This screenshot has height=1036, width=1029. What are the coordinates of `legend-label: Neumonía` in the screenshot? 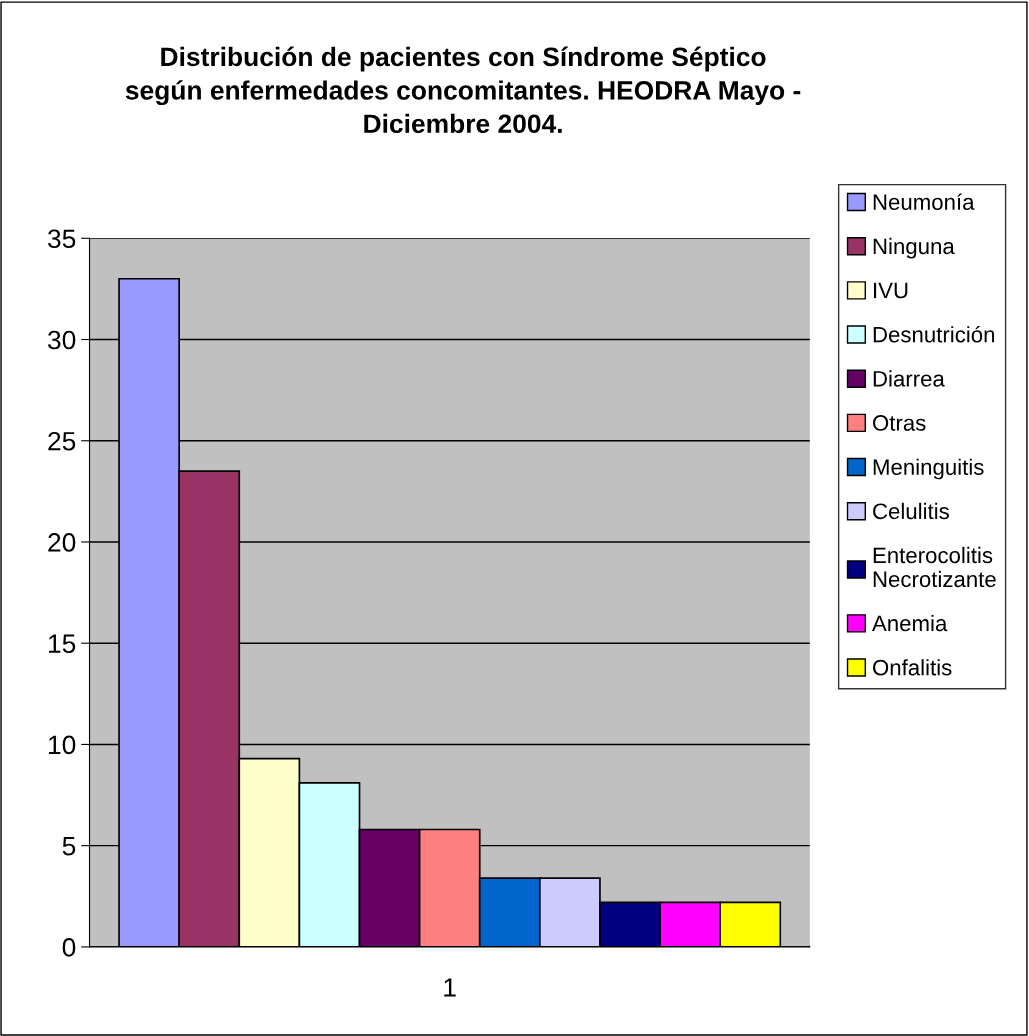 It's located at (924, 201).